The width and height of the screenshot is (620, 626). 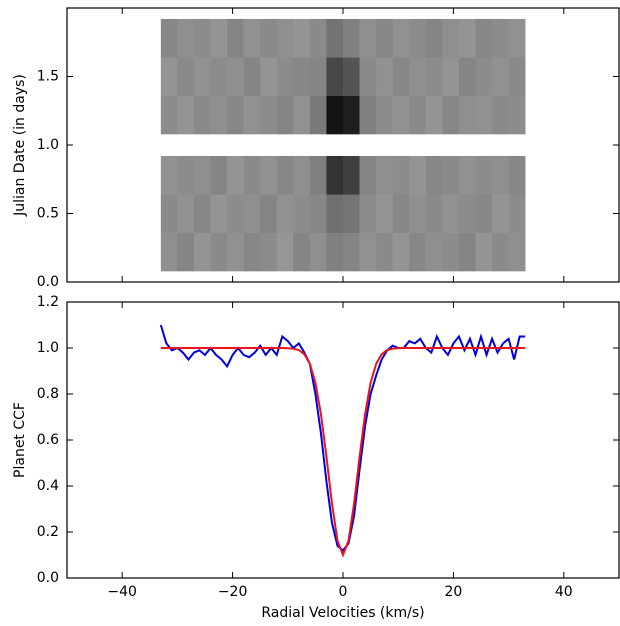 What do you see at coordinates (122, 592) in the screenshot?
I see `x-tick-label: −40` at bounding box center [122, 592].